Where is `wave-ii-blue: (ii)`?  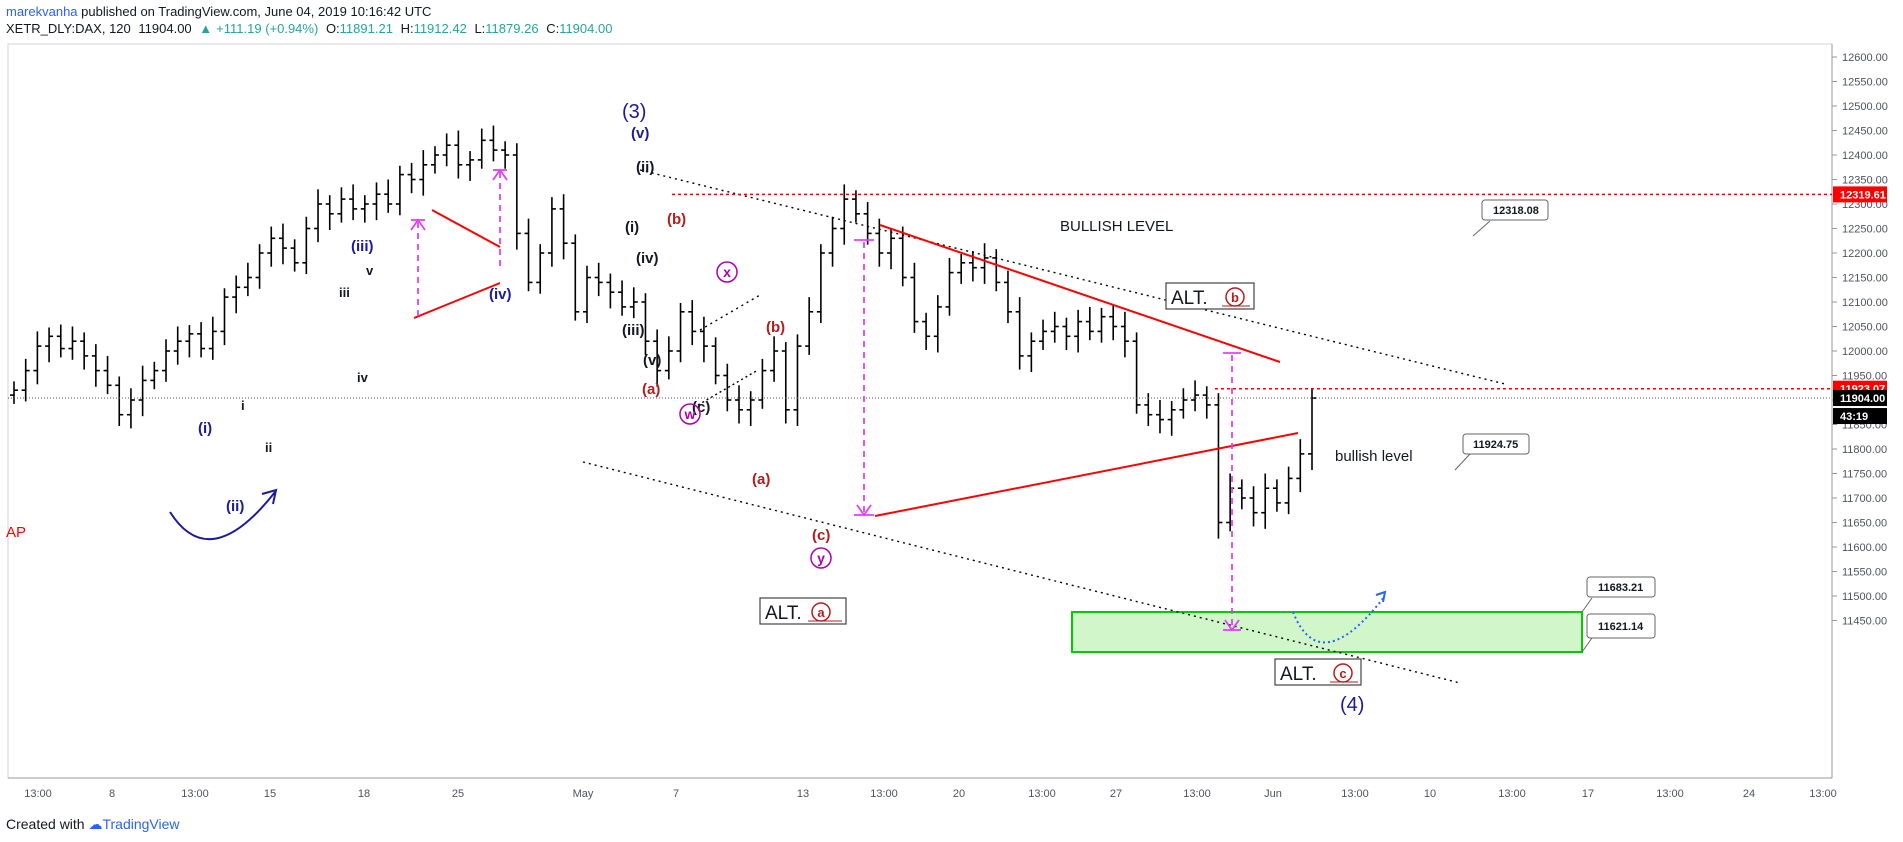
wave-ii-blue: (ii) is located at coordinates (235, 506).